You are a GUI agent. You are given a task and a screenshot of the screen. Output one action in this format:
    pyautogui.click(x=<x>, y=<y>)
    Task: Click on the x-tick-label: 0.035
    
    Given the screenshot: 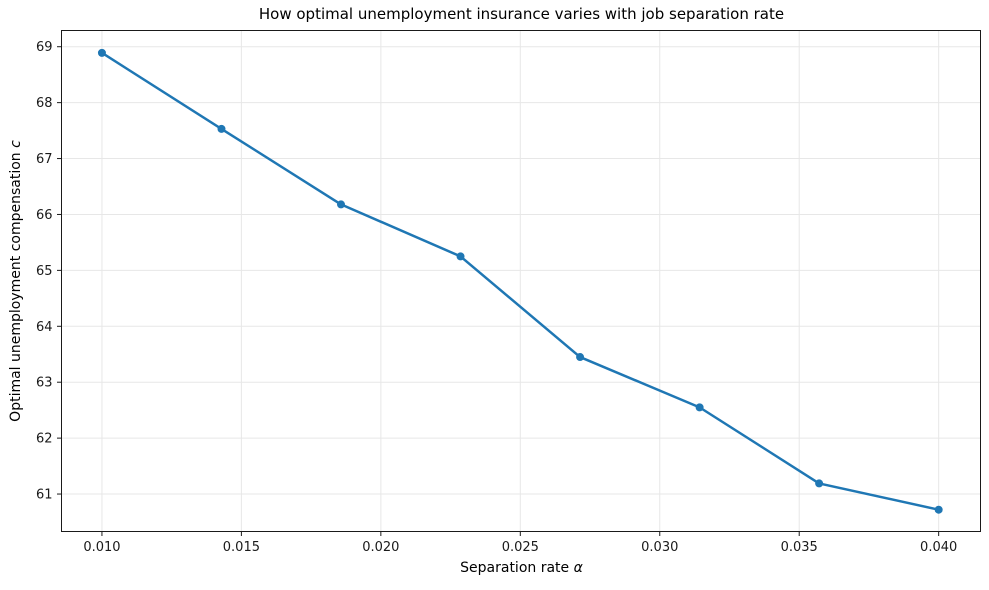 What is the action you would take?
    pyautogui.click(x=799, y=547)
    